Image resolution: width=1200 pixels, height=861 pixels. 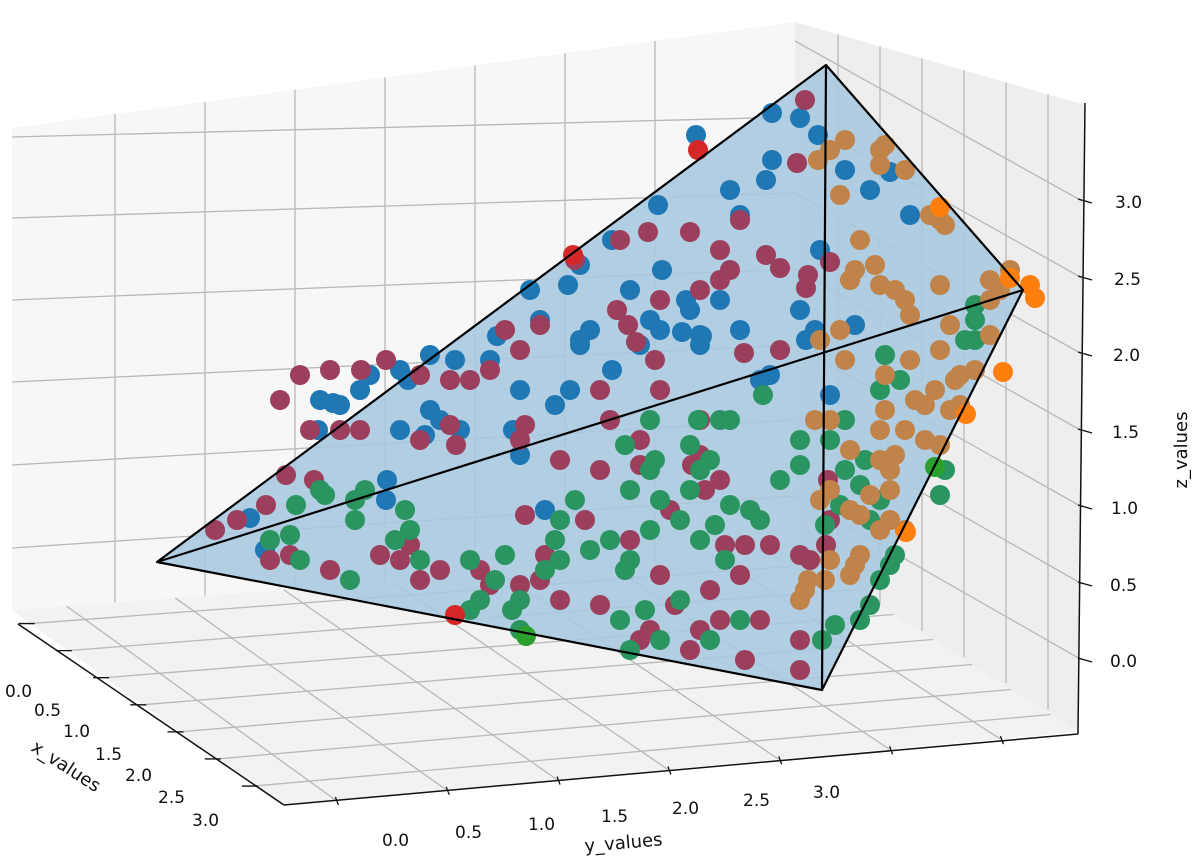 What do you see at coordinates (1081, 418) in the screenshot?
I see `z-axis-line` at bounding box center [1081, 418].